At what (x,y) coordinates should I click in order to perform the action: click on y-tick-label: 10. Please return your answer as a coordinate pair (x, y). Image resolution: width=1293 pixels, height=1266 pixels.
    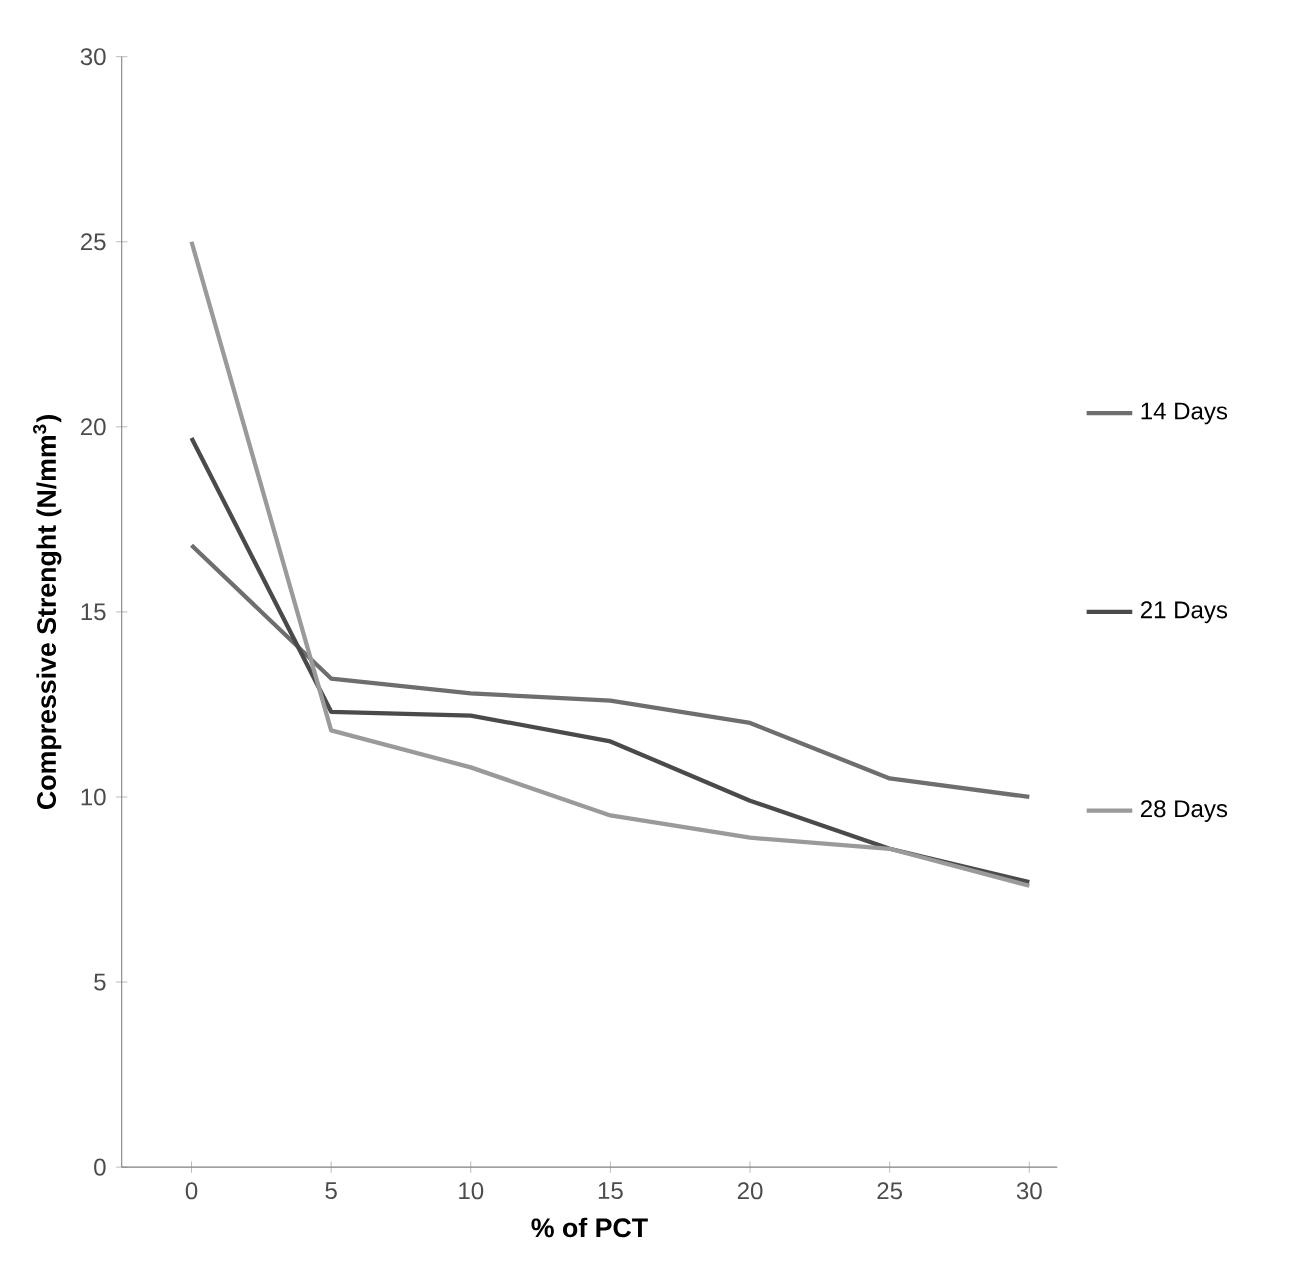
    Looking at the image, I should click on (93, 797).